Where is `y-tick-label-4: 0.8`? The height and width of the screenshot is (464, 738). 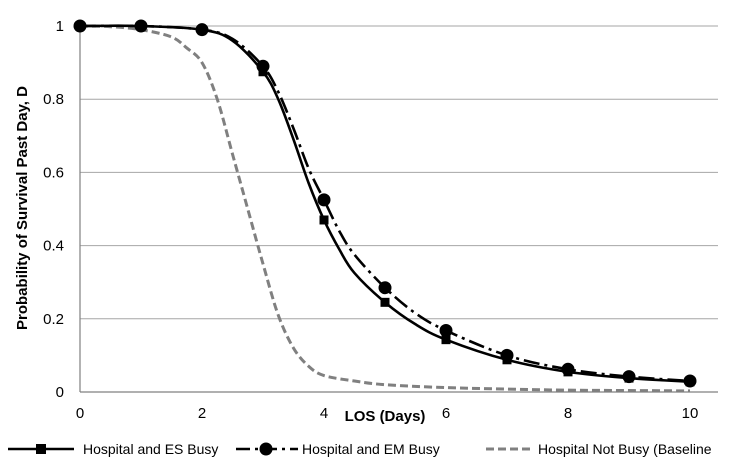
y-tick-label-4: 0.8 is located at coordinates (53, 99).